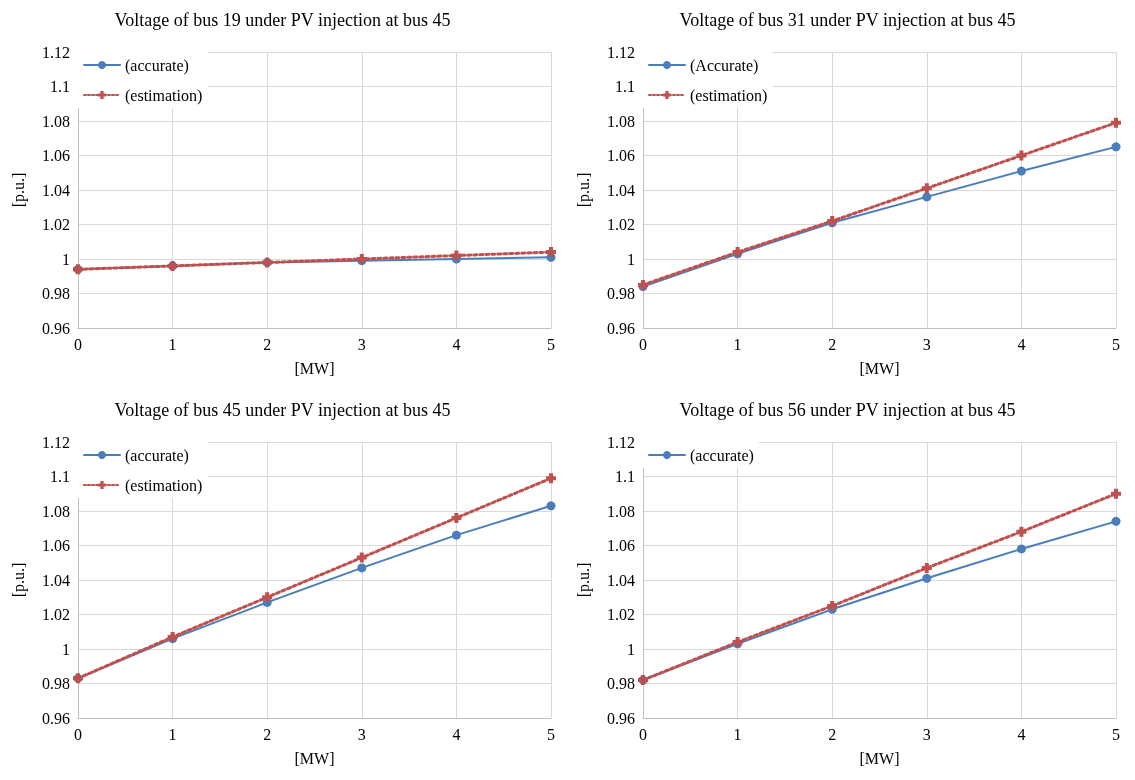 Image resolution: width=1135 pixels, height=780 pixels. What do you see at coordinates (724, 65) in the screenshot?
I see `legend-label: (Accurate)` at bounding box center [724, 65].